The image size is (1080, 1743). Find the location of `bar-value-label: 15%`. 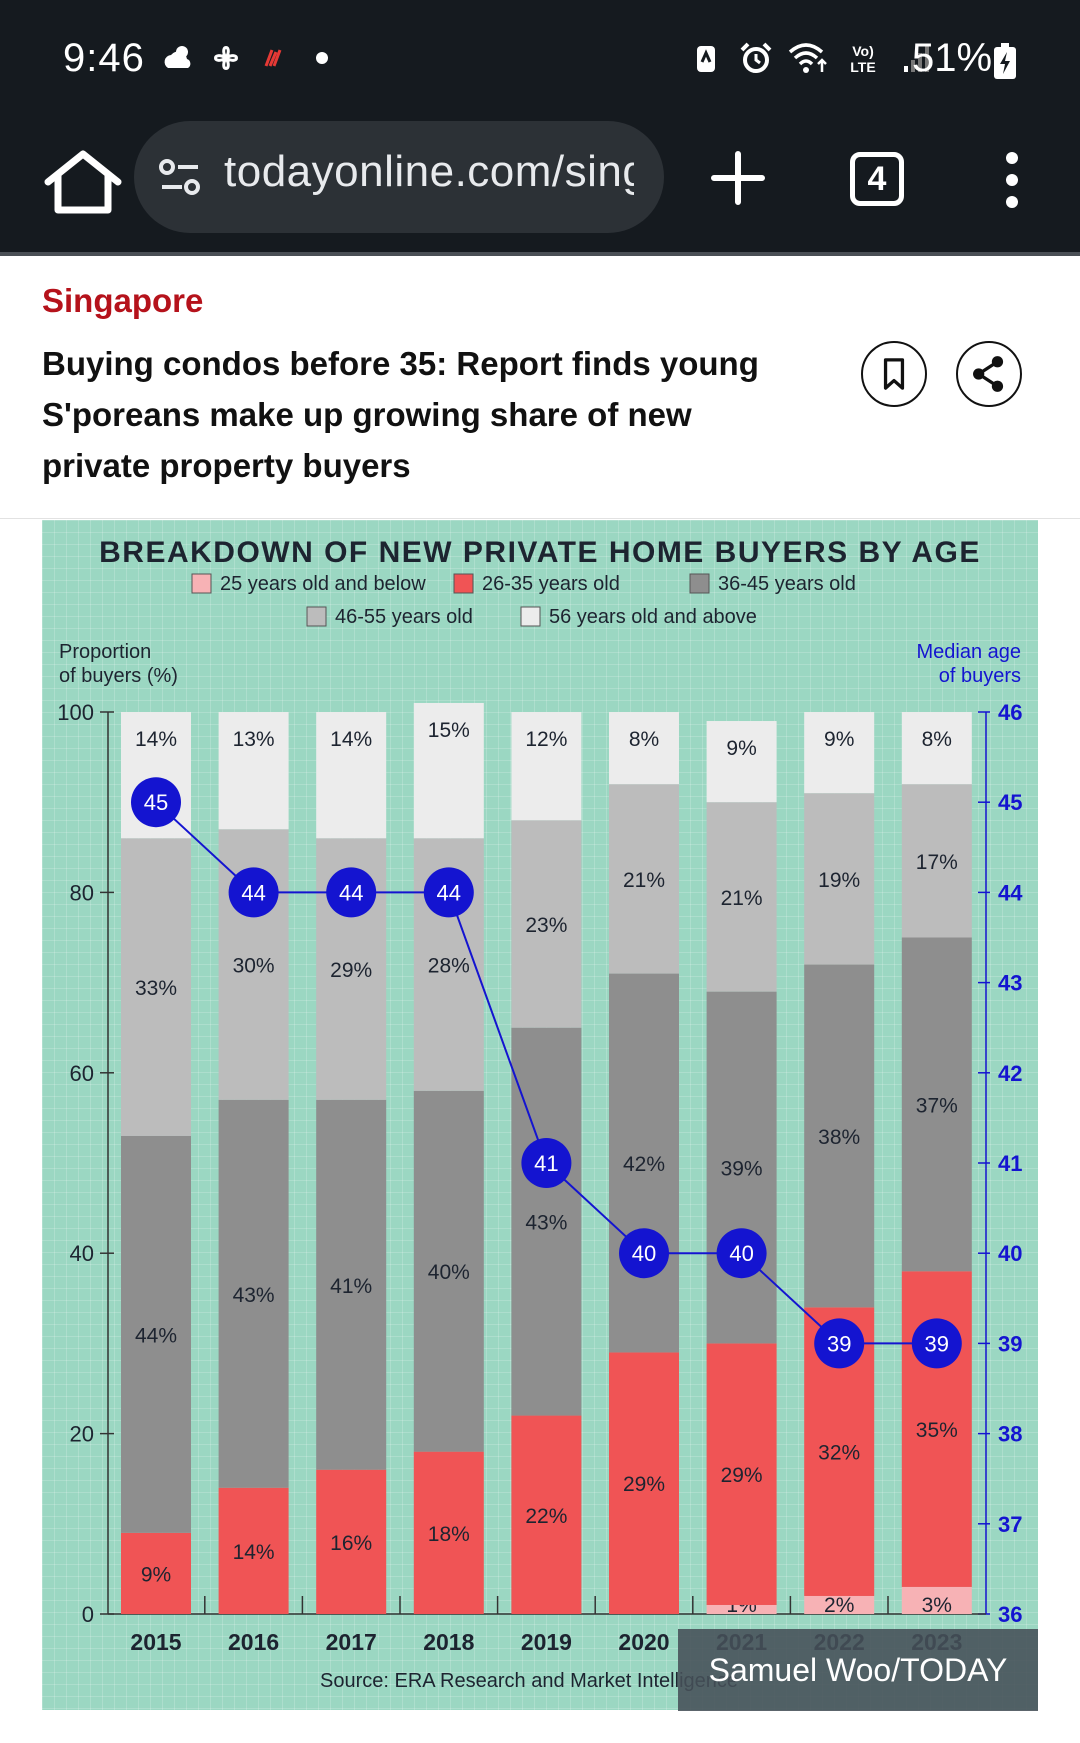

bar-value-label: 15% is located at coordinates (449, 730).